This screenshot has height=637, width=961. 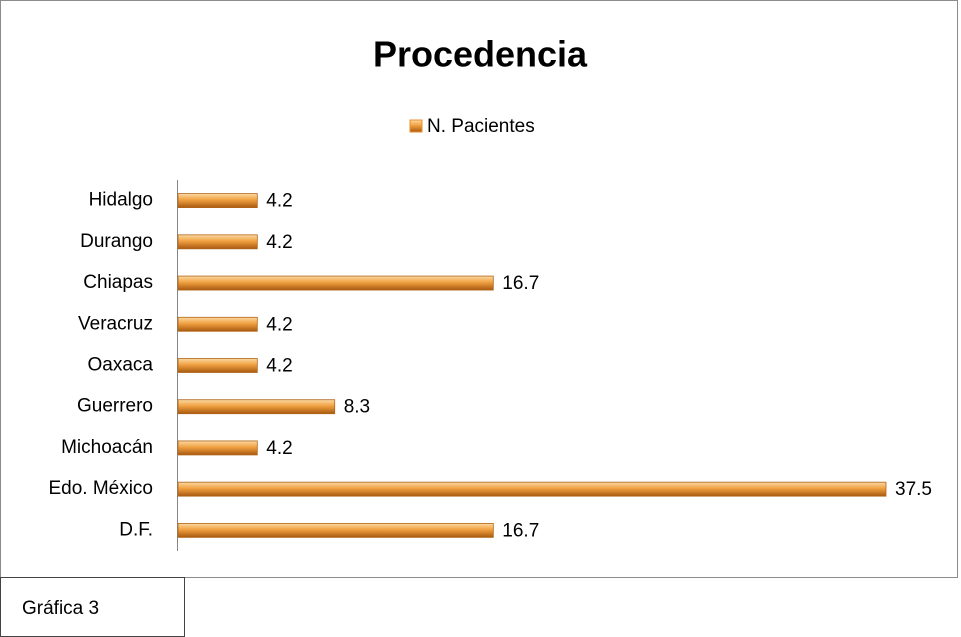 What do you see at coordinates (60, 608) in the screenshot?
I see `caption: Gráfica 3` at bounding box center [60, 608].